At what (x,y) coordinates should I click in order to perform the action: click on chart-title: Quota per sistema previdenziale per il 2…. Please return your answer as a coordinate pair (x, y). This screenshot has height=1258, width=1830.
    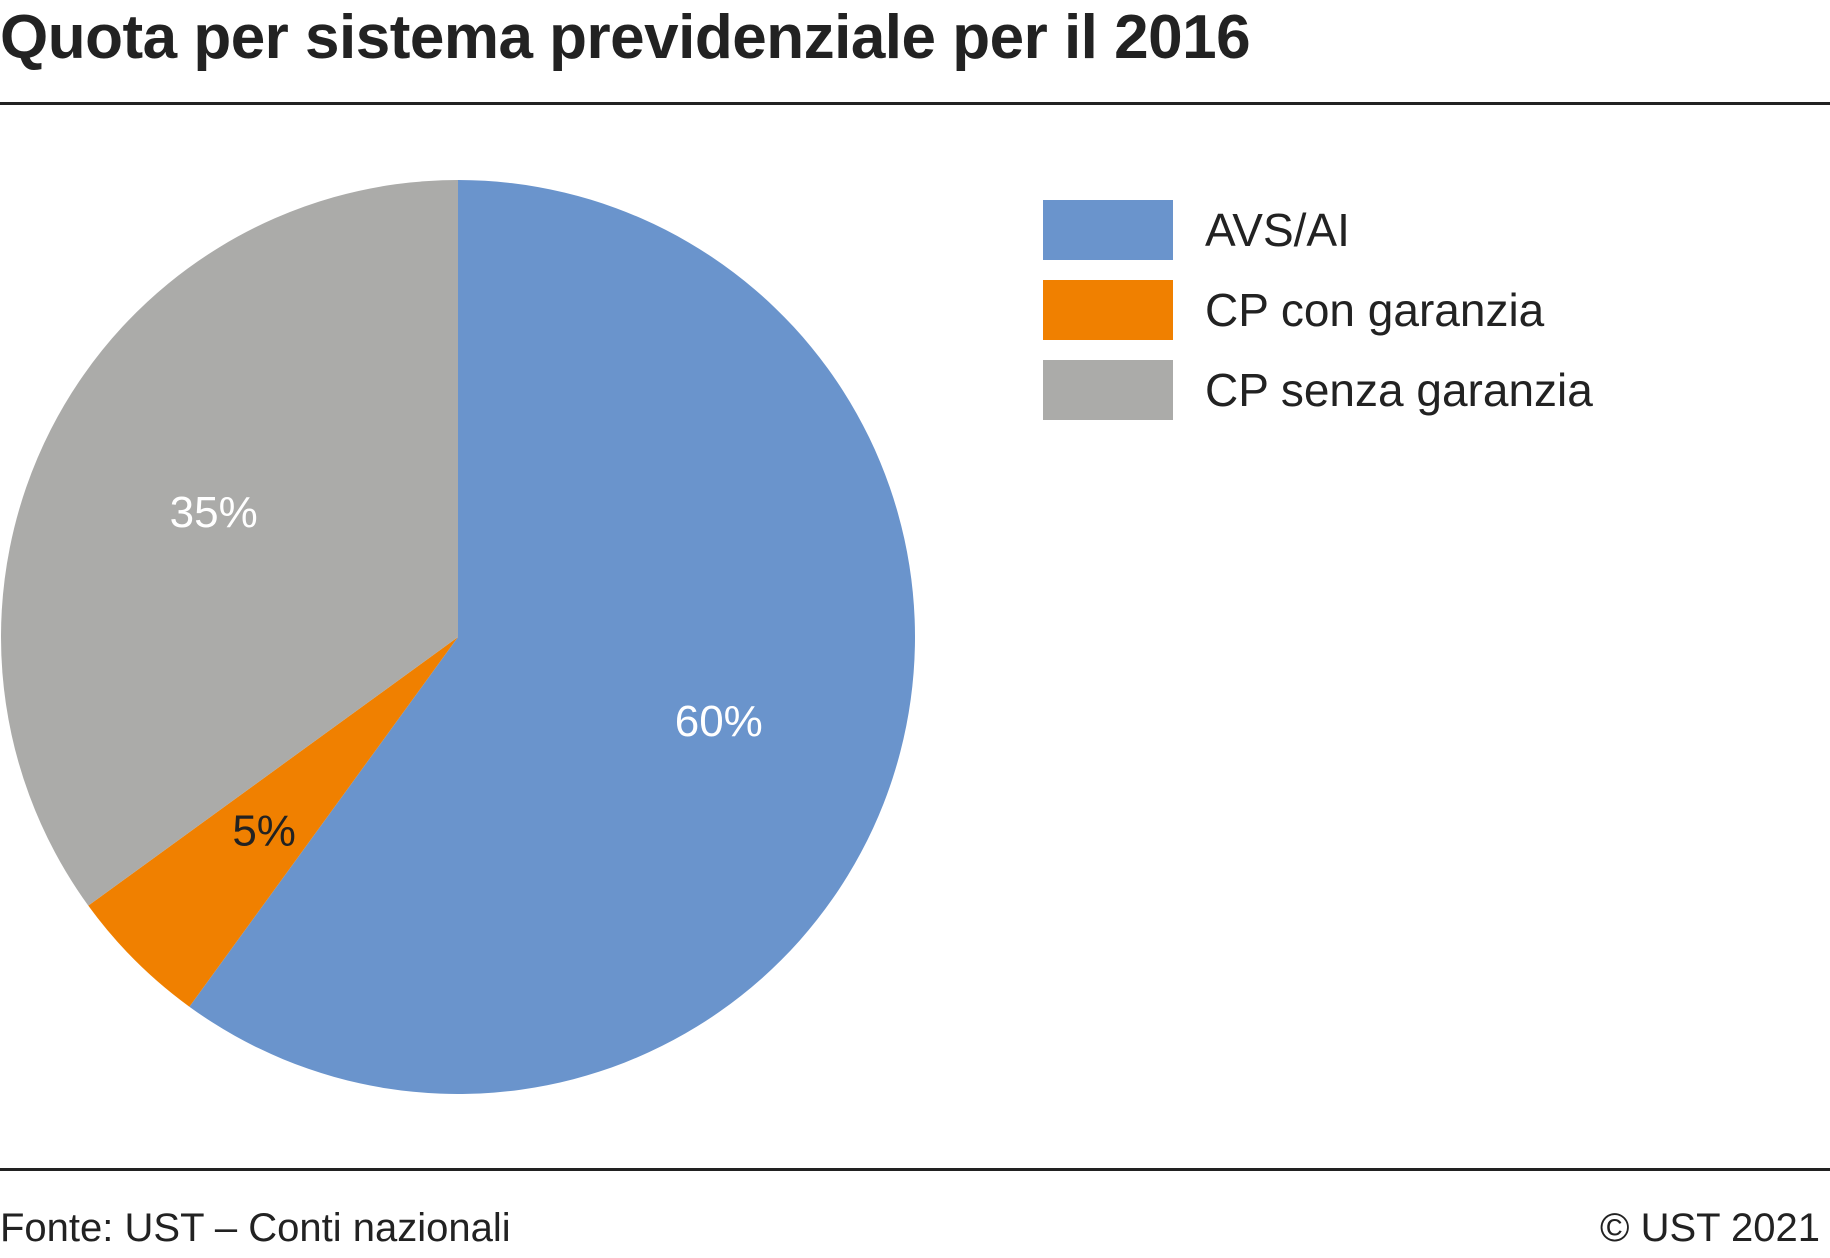
    Looking at the image, I should click on (625, 37).